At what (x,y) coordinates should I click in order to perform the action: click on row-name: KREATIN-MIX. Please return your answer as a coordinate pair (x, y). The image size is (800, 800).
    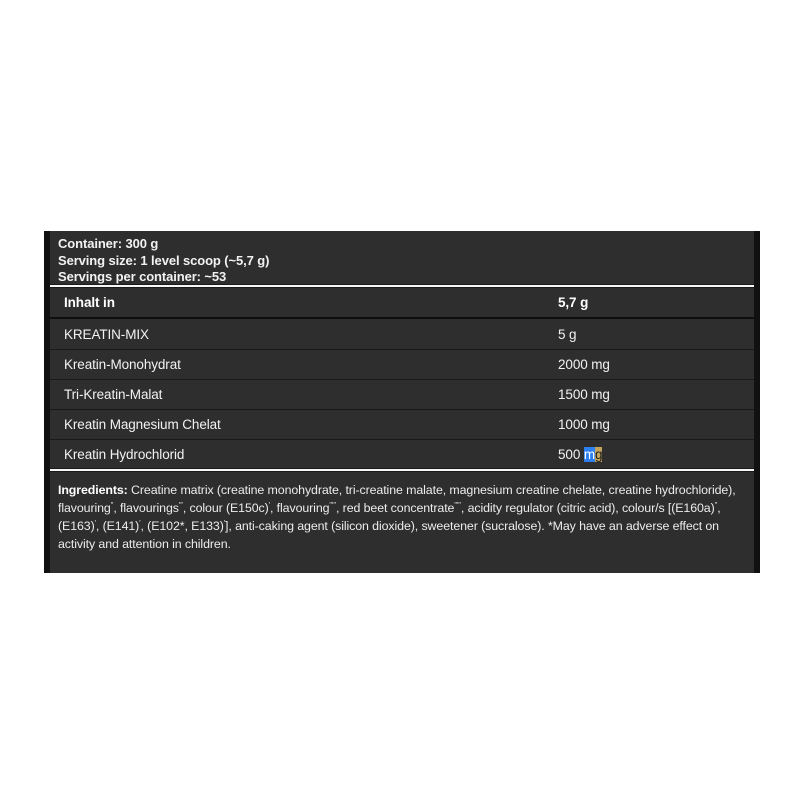
    Looking at the image, I should click on (106, 334).